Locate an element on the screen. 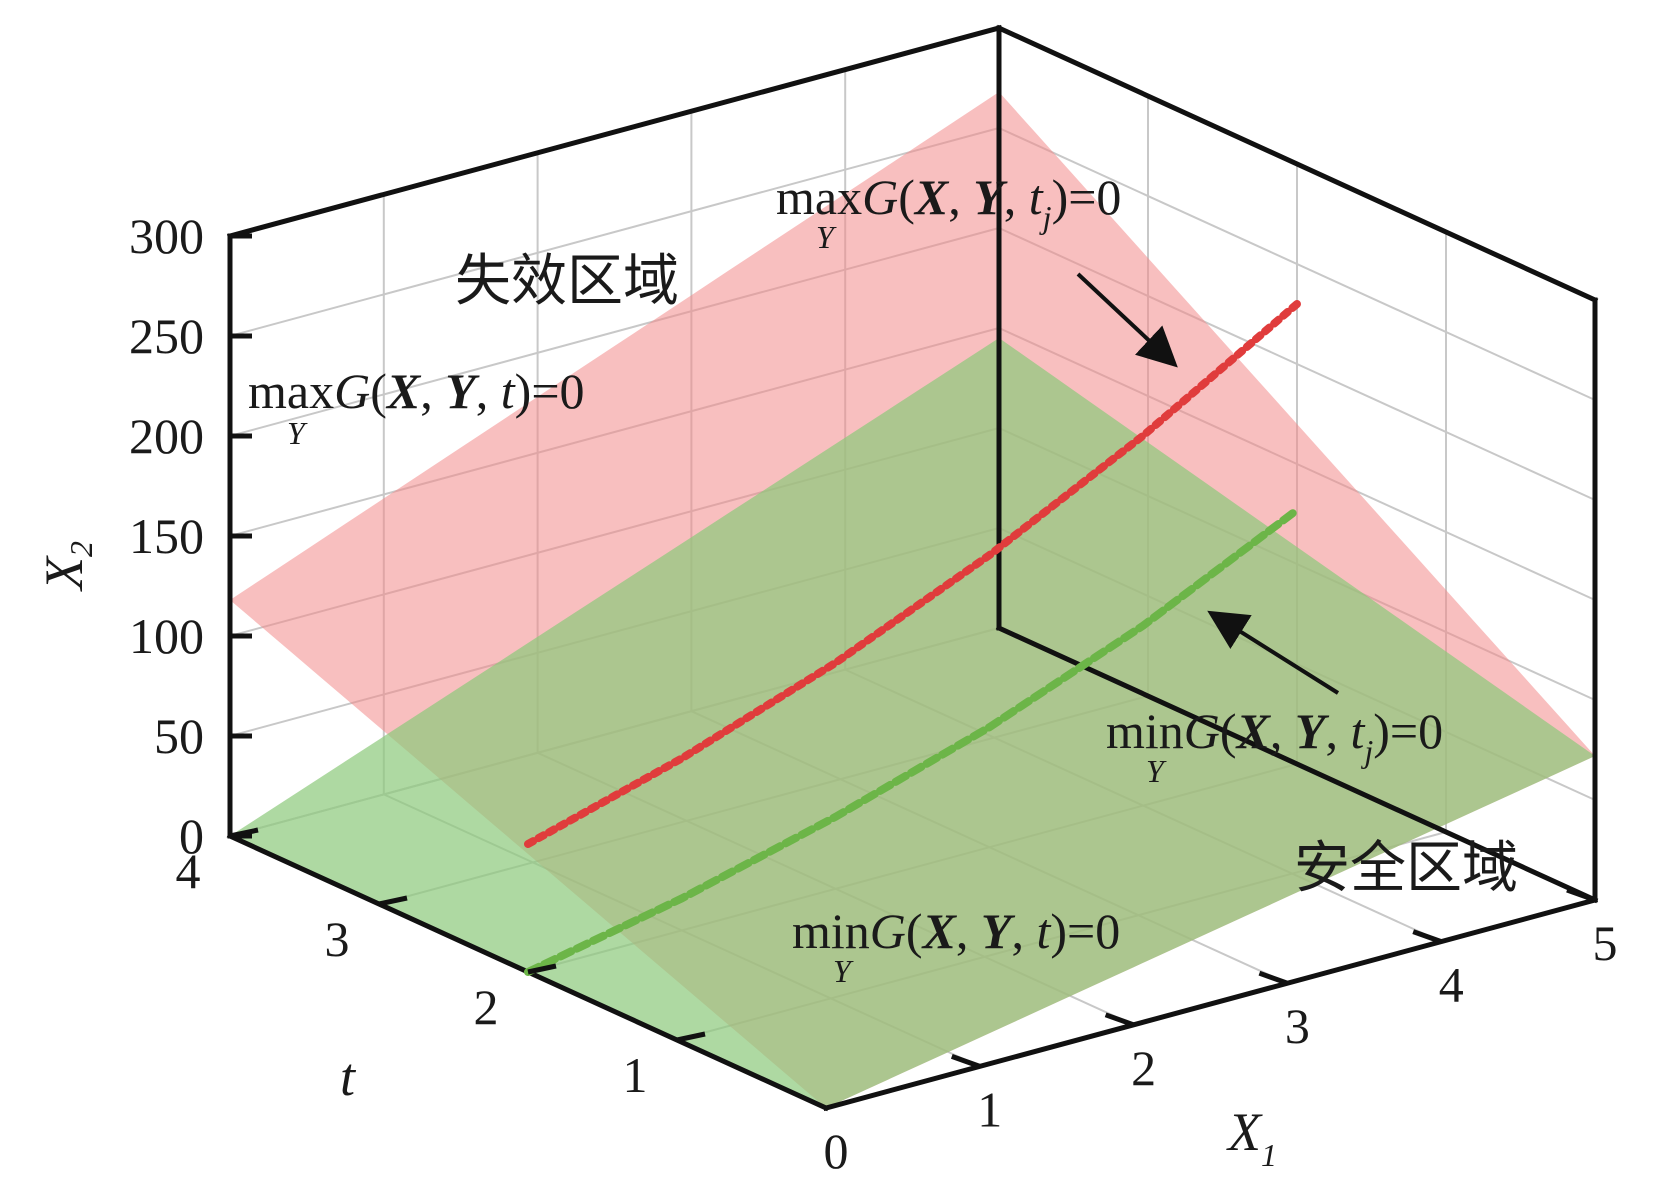 The height and width of the screenshot is (1197, 1654). z-axis-label-main: X is located at coordinates (64, 573).